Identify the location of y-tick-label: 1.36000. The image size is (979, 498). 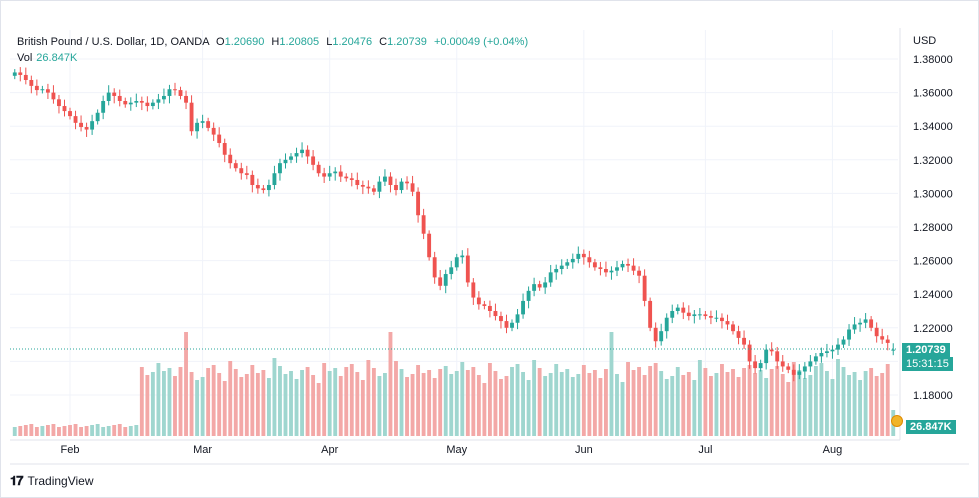
(933, 94).